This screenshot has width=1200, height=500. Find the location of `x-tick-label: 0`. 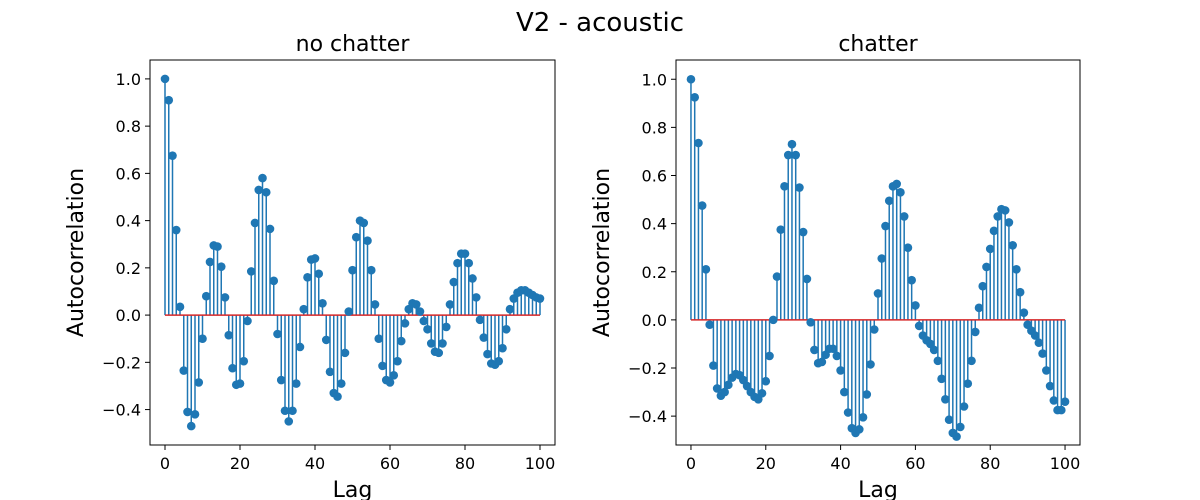

x-tick-label: 0 is located at coordinates (691, 463).